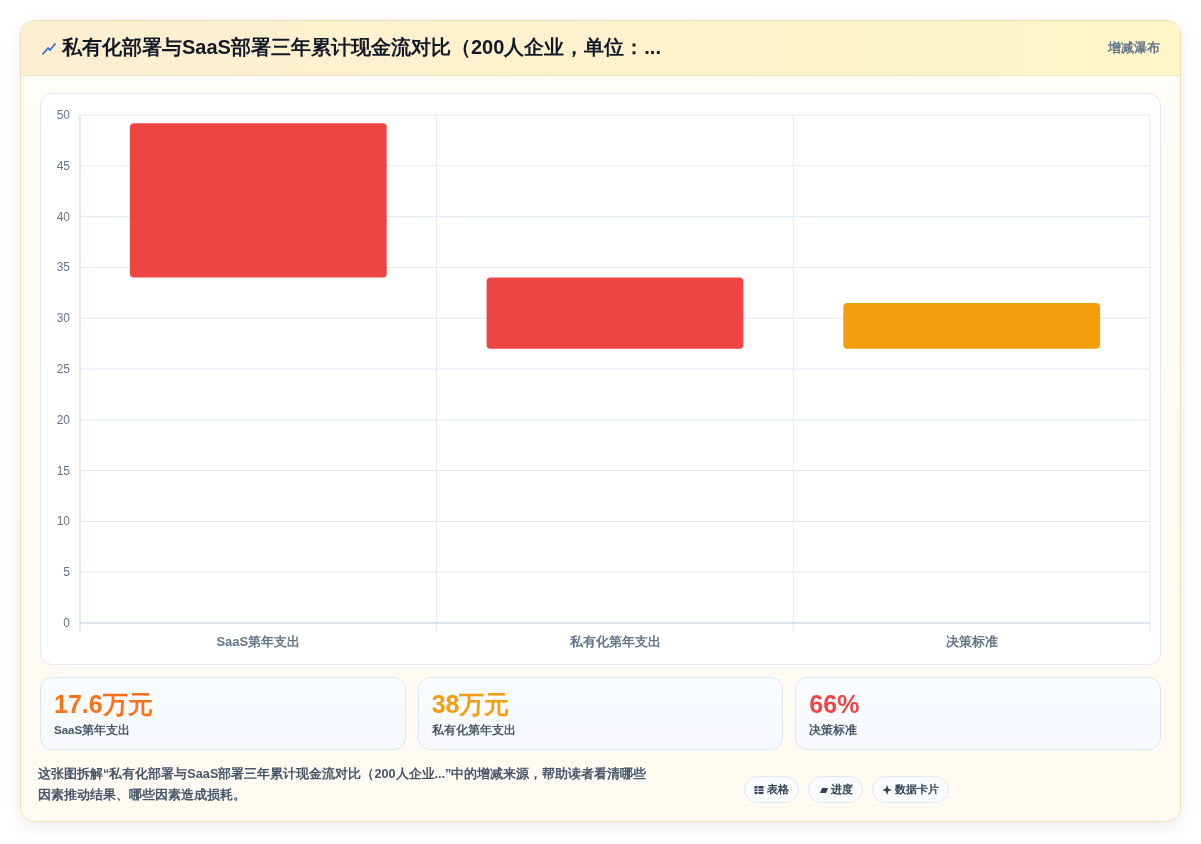 The height and width of the screenshot is (844, 1201). Describe the element at coordinates (470, 704) in the screenshot. I see `card-value: 38万元` at that location.